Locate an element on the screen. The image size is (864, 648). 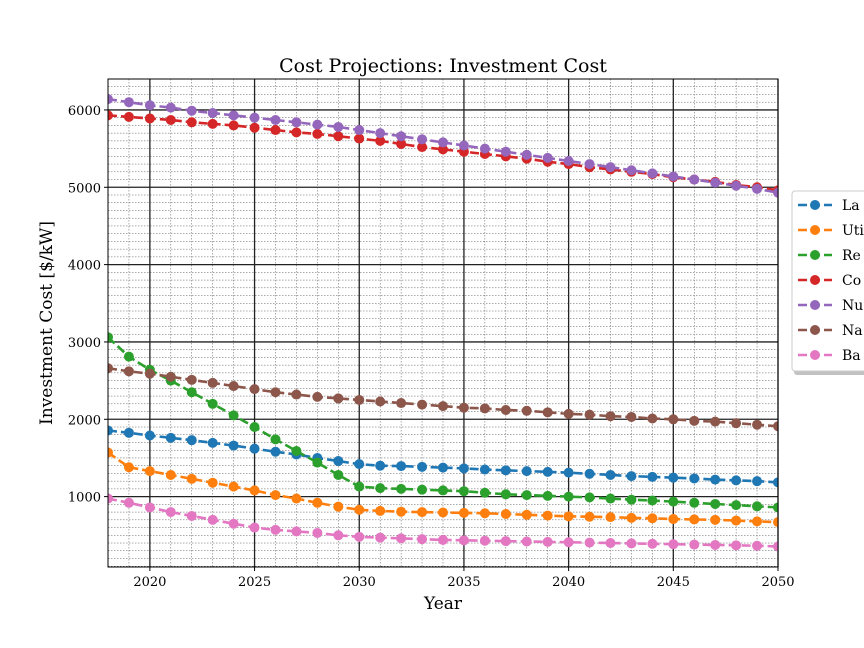
y-axis: 1000 2000 3000 4000 5000 6000 is located at coordinates (88, 305).